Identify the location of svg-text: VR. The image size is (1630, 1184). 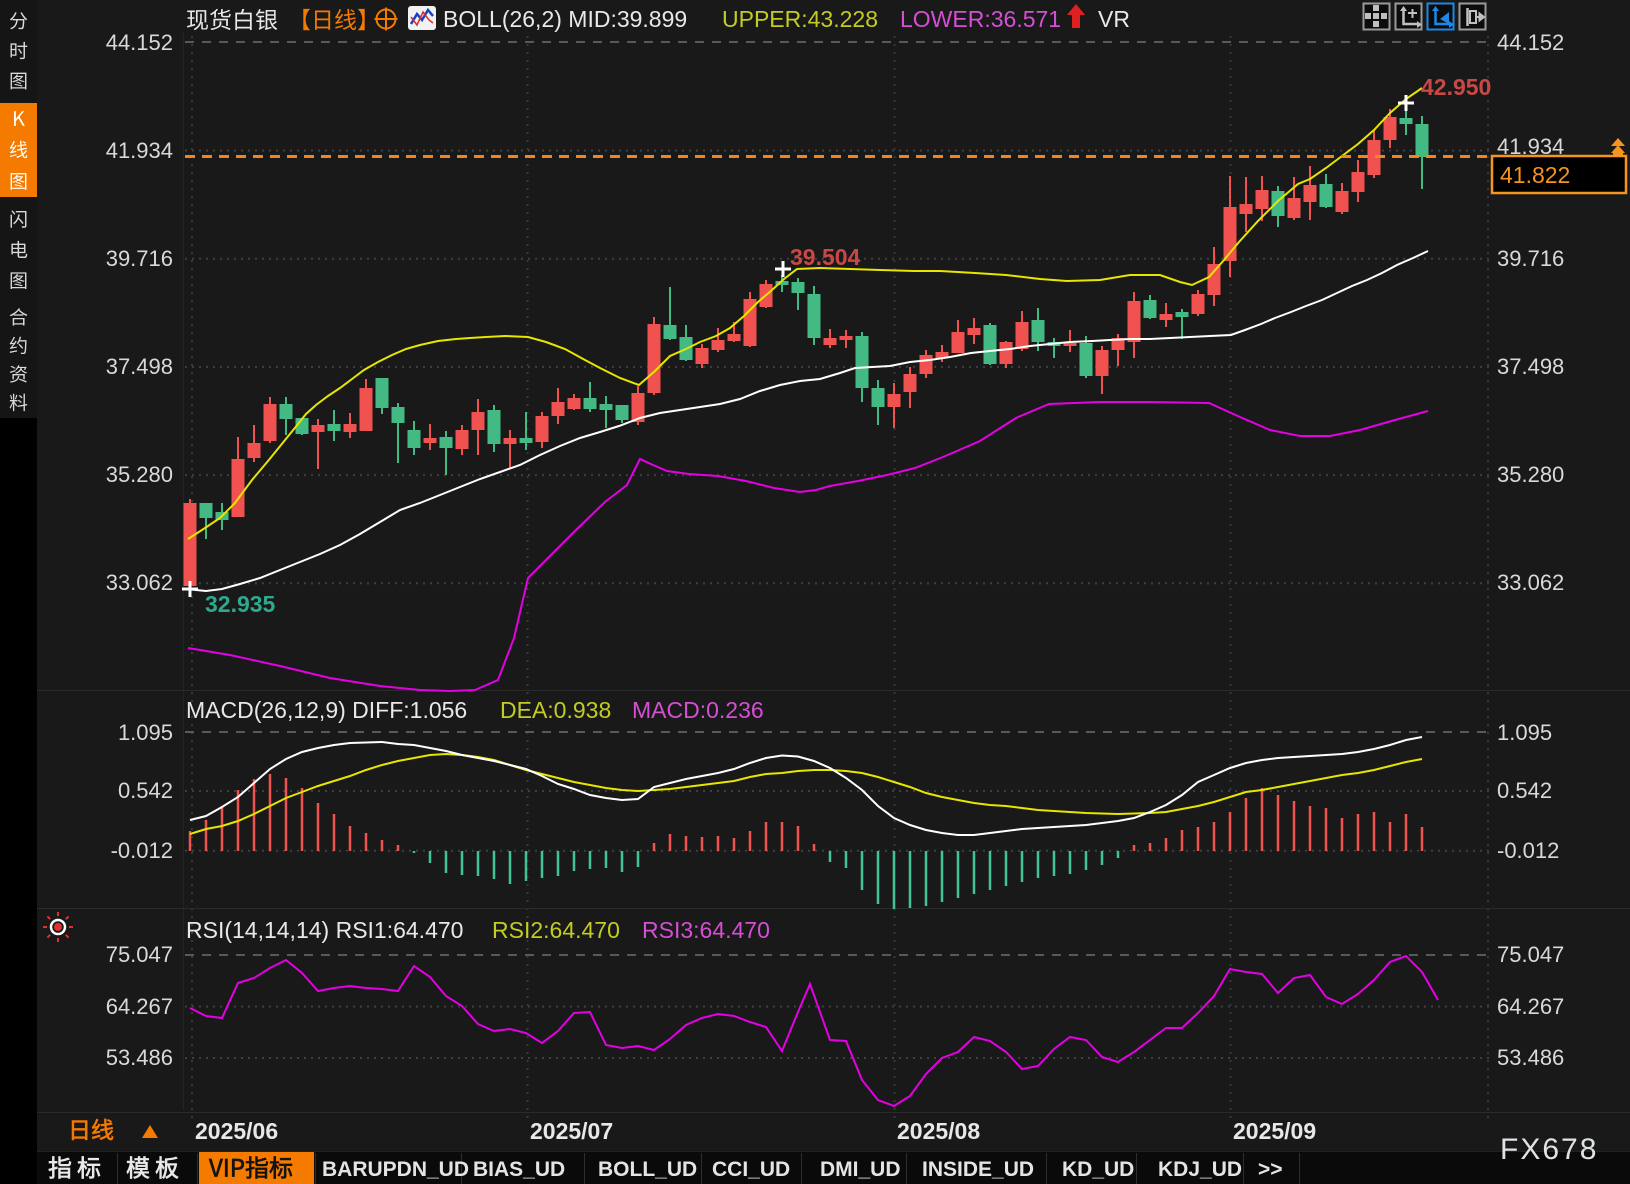
(1114, 19).